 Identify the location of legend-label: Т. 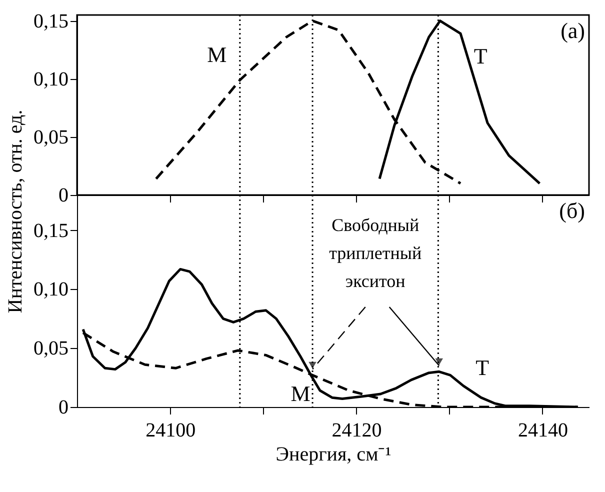
(483, 367).